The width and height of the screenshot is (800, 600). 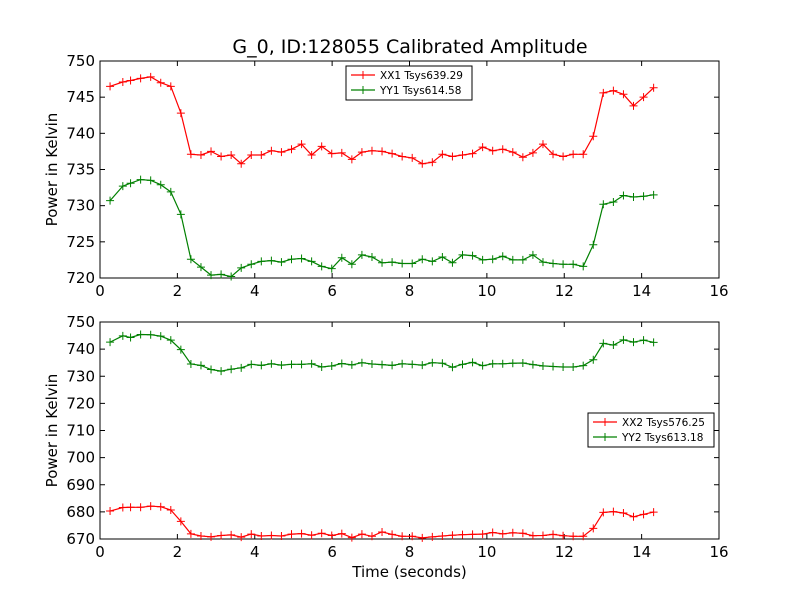 What do you see at coordinates (486, 291) in the screenshot?
I see `top-x-tick-label: 10` at bounding box center [486, 291].